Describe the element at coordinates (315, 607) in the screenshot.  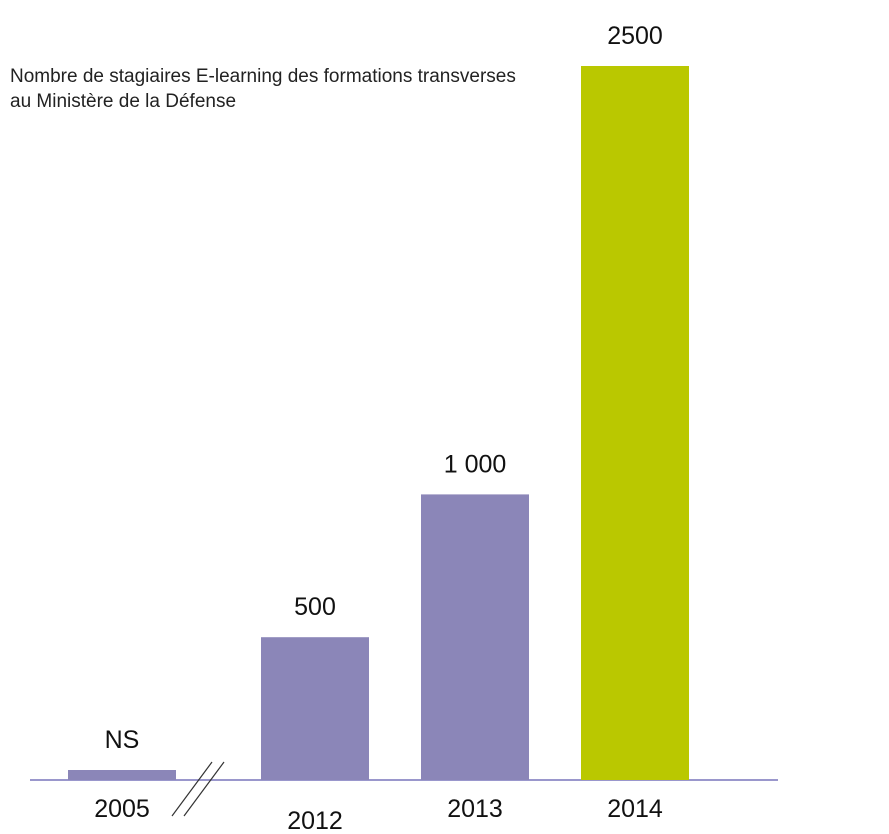
I see `value-label: 500` at that location.